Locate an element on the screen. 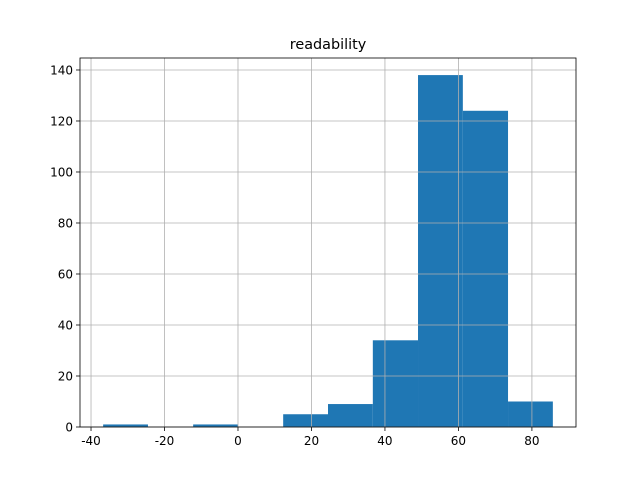 This screenshot has width=640, height=480. y-tick-label: 20 is located at coordinates (65, 376).